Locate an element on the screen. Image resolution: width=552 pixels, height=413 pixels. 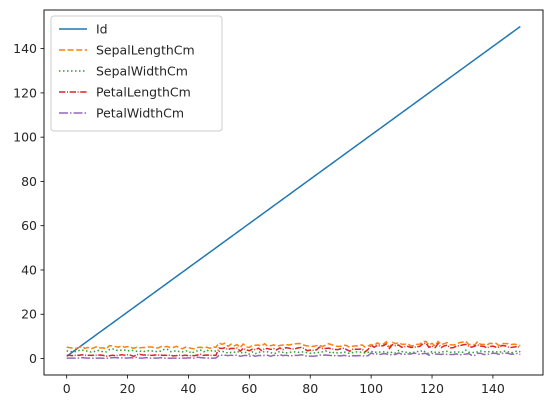
legend-label-sepallengthcm: SepalLengthCm is located at coordinates (145, 50).